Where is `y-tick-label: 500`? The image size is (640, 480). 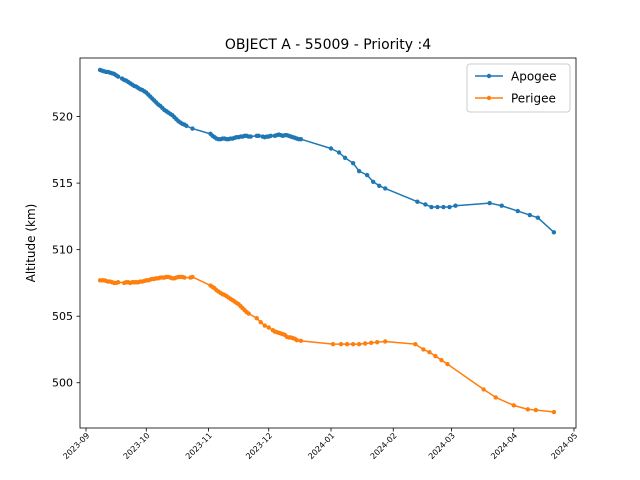 y-tick-label: 500 is located at coordinates (62, 383).